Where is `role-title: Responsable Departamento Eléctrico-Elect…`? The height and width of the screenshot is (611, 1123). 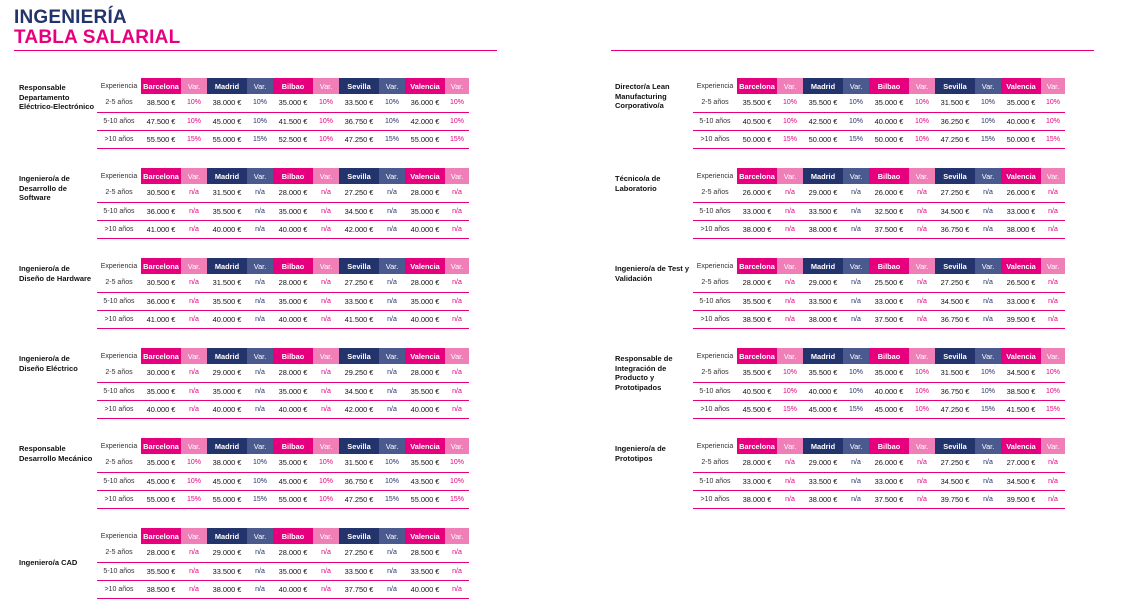
role-title: Responsable Departamento Eléctrico-Elect… is located at coordinates (57, 97).